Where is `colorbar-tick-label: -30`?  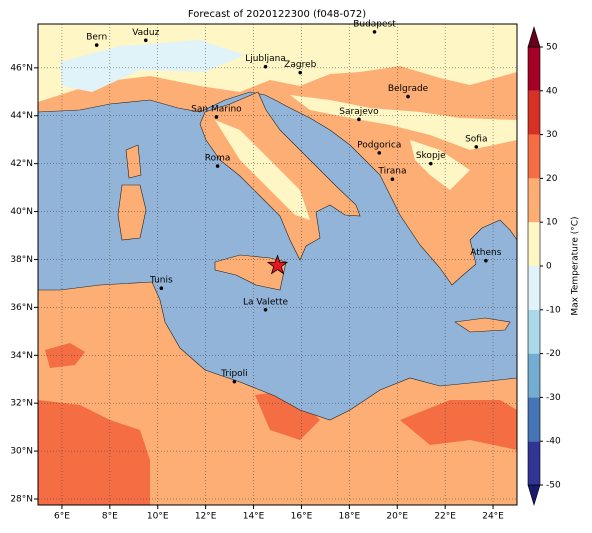 colorbar-tick-label: -30 is located at coordinates (553, 398).